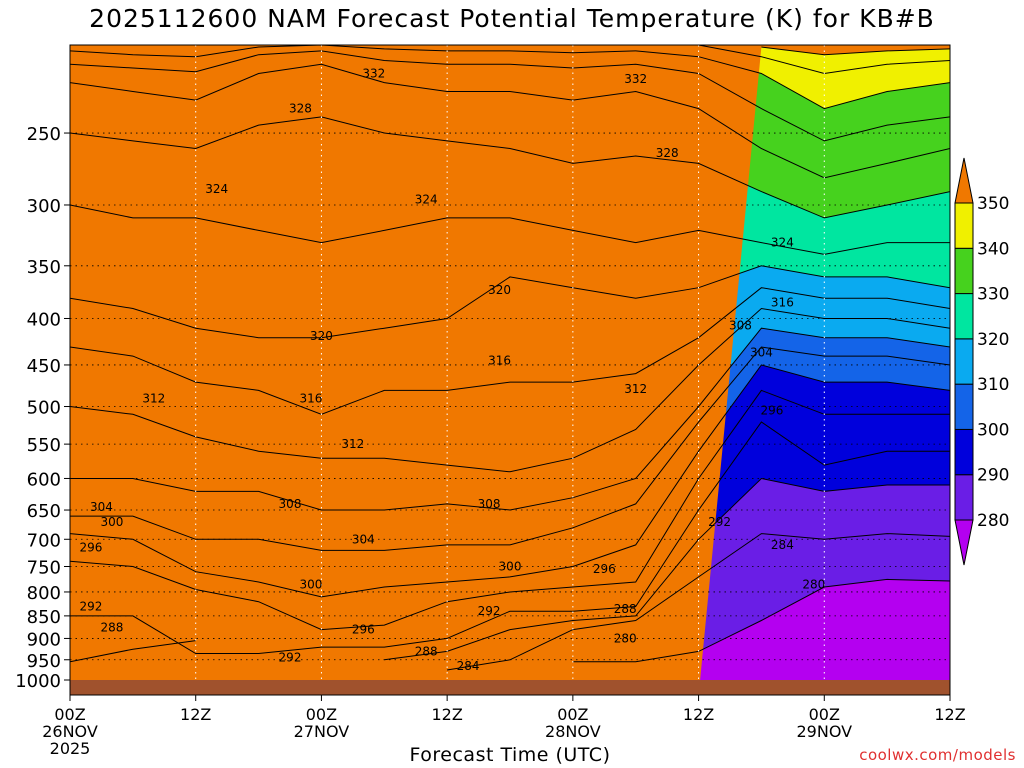 The width and height of the screenshot is (1024, 768). Describe the element at coordinates (510, 687) in the screenshot. I see `ground-surface` at that location.